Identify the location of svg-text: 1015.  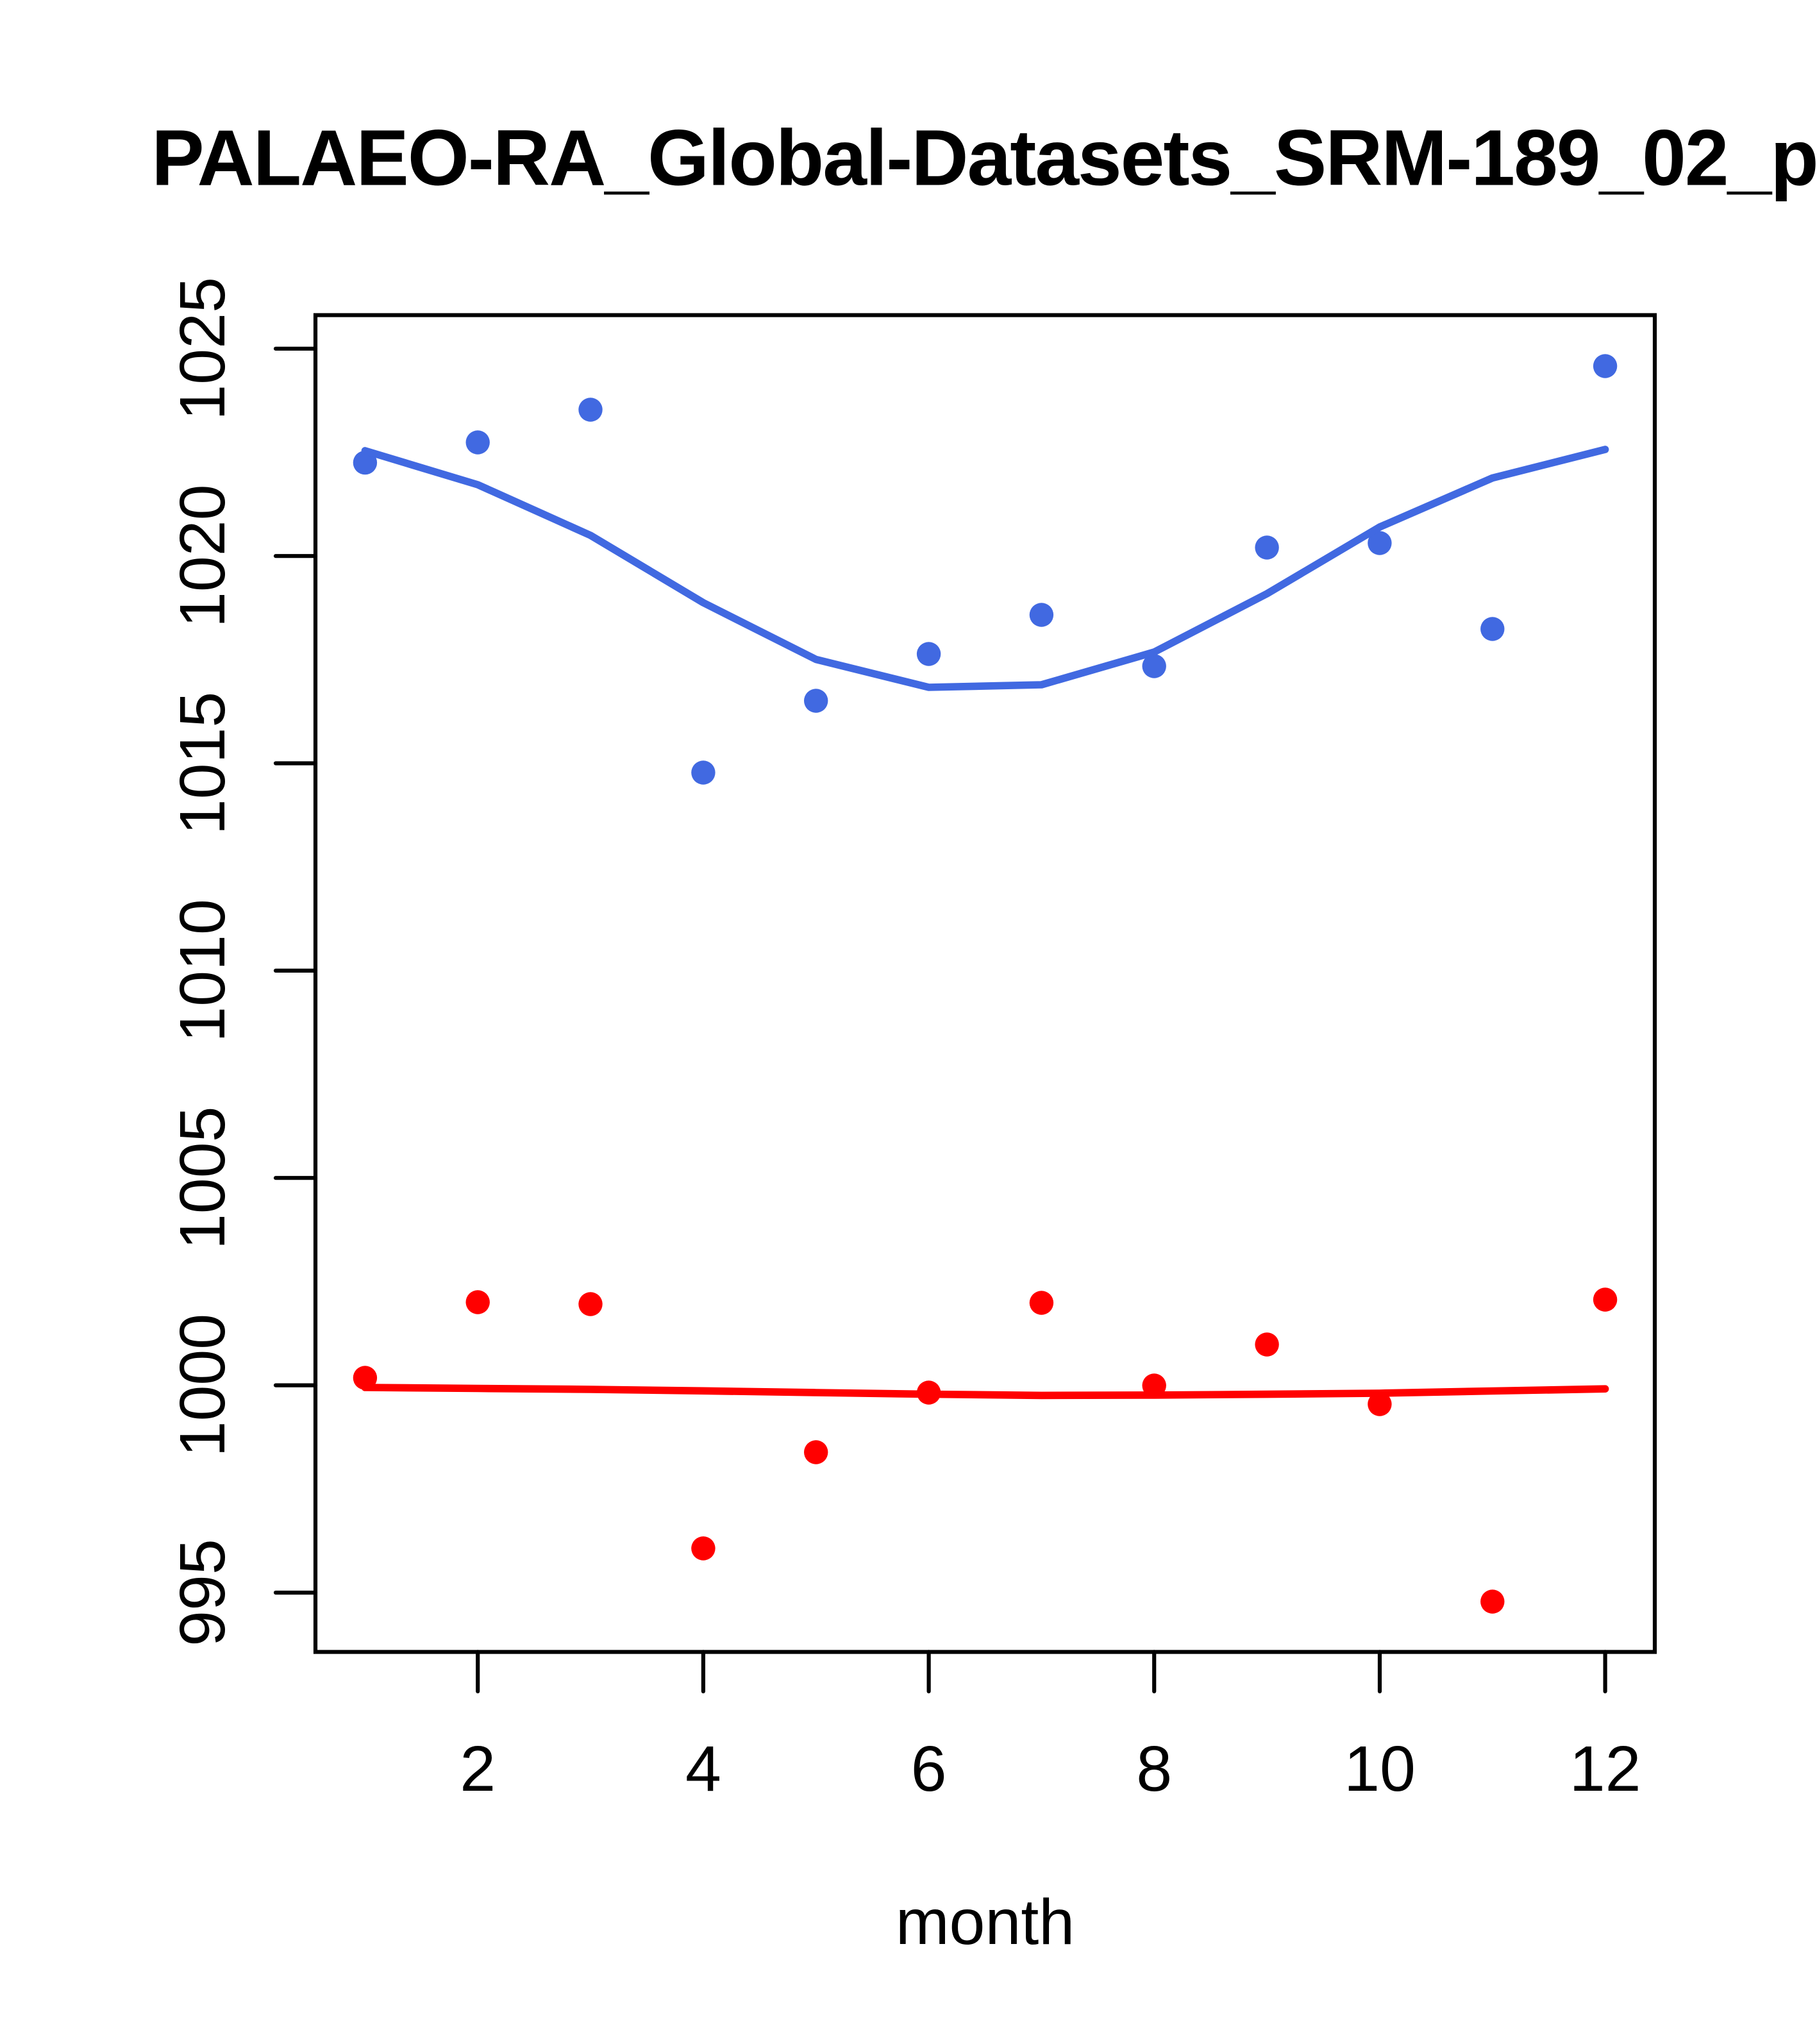
(203, 764).